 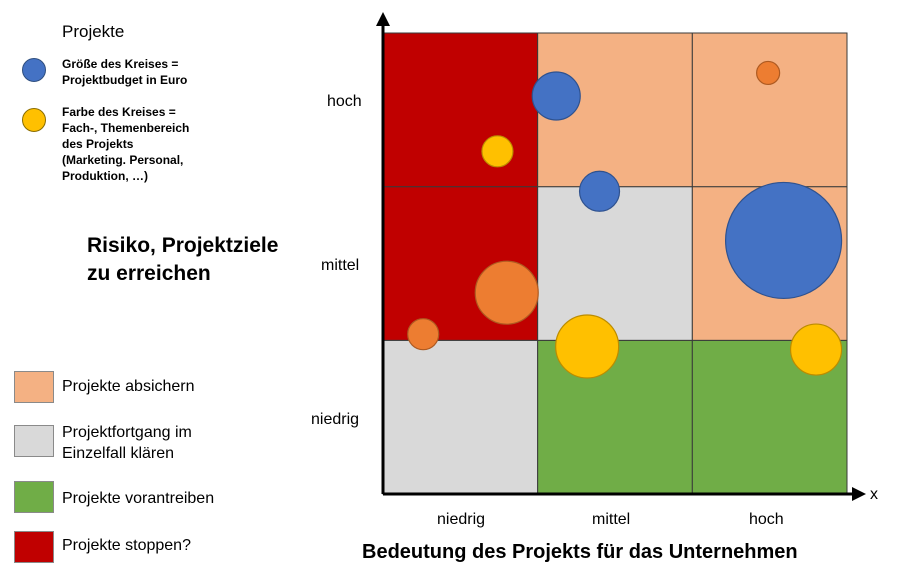 I want to click on x-tick-niedrig: niedrig, so click(x=461, y=519).